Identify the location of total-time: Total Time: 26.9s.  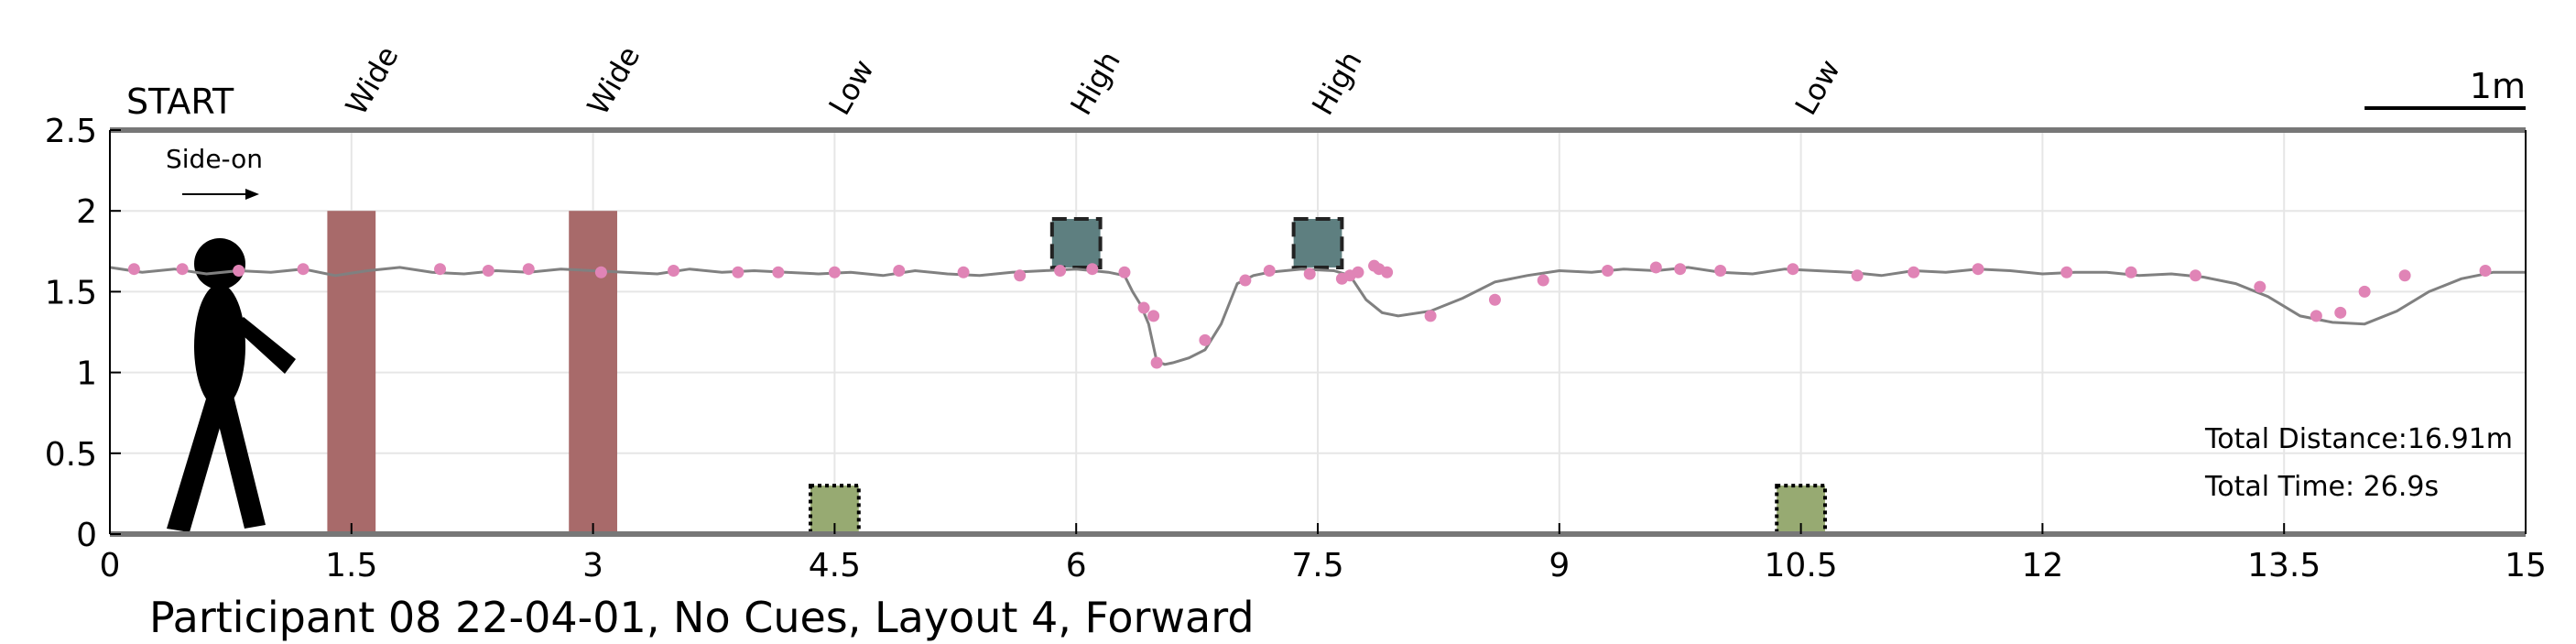
(2321, 487).